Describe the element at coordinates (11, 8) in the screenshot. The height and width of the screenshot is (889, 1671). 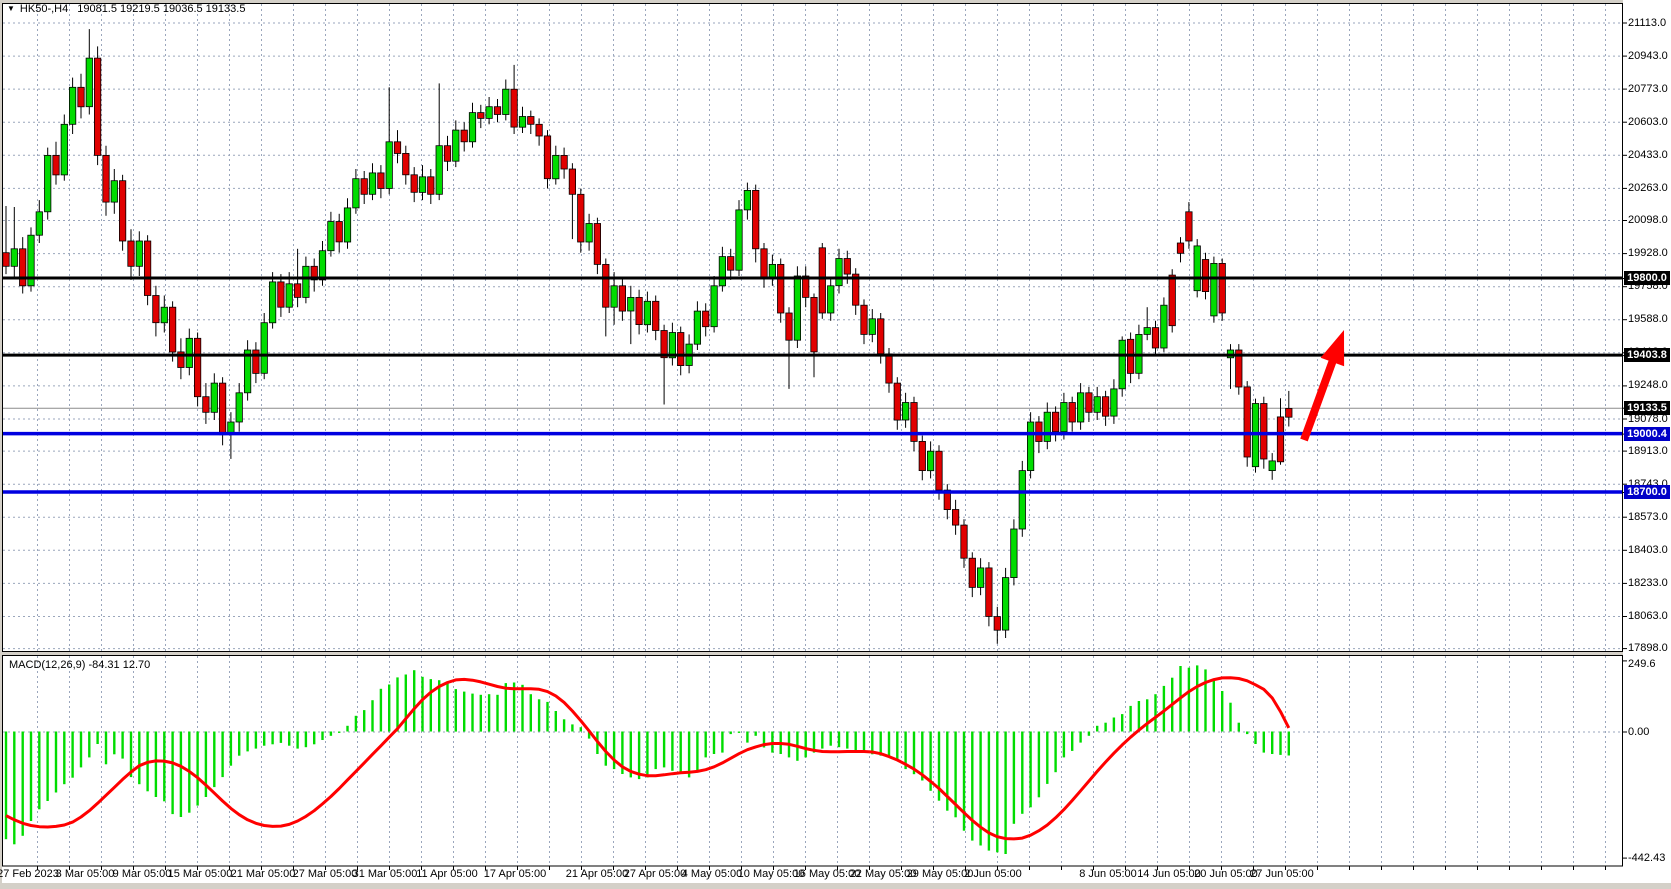
I see `symbol-dropdown-icon: ▼` at that location.